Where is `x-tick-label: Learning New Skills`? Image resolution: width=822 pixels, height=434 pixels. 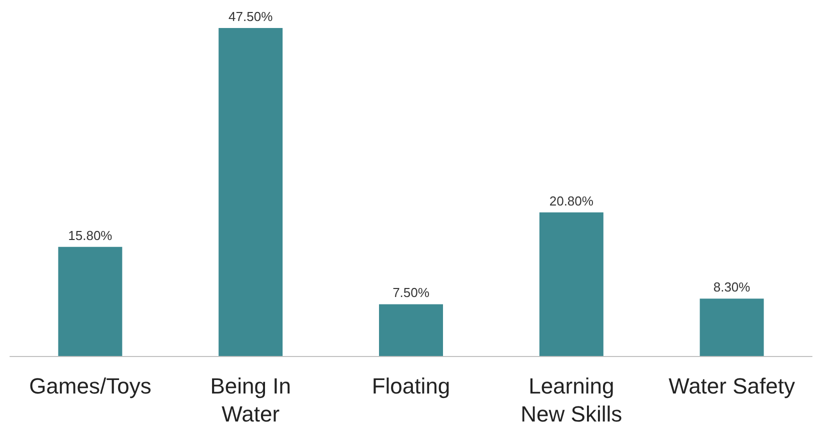 x-tick-label: Learning New Skills is located at coordinates (571, 400).